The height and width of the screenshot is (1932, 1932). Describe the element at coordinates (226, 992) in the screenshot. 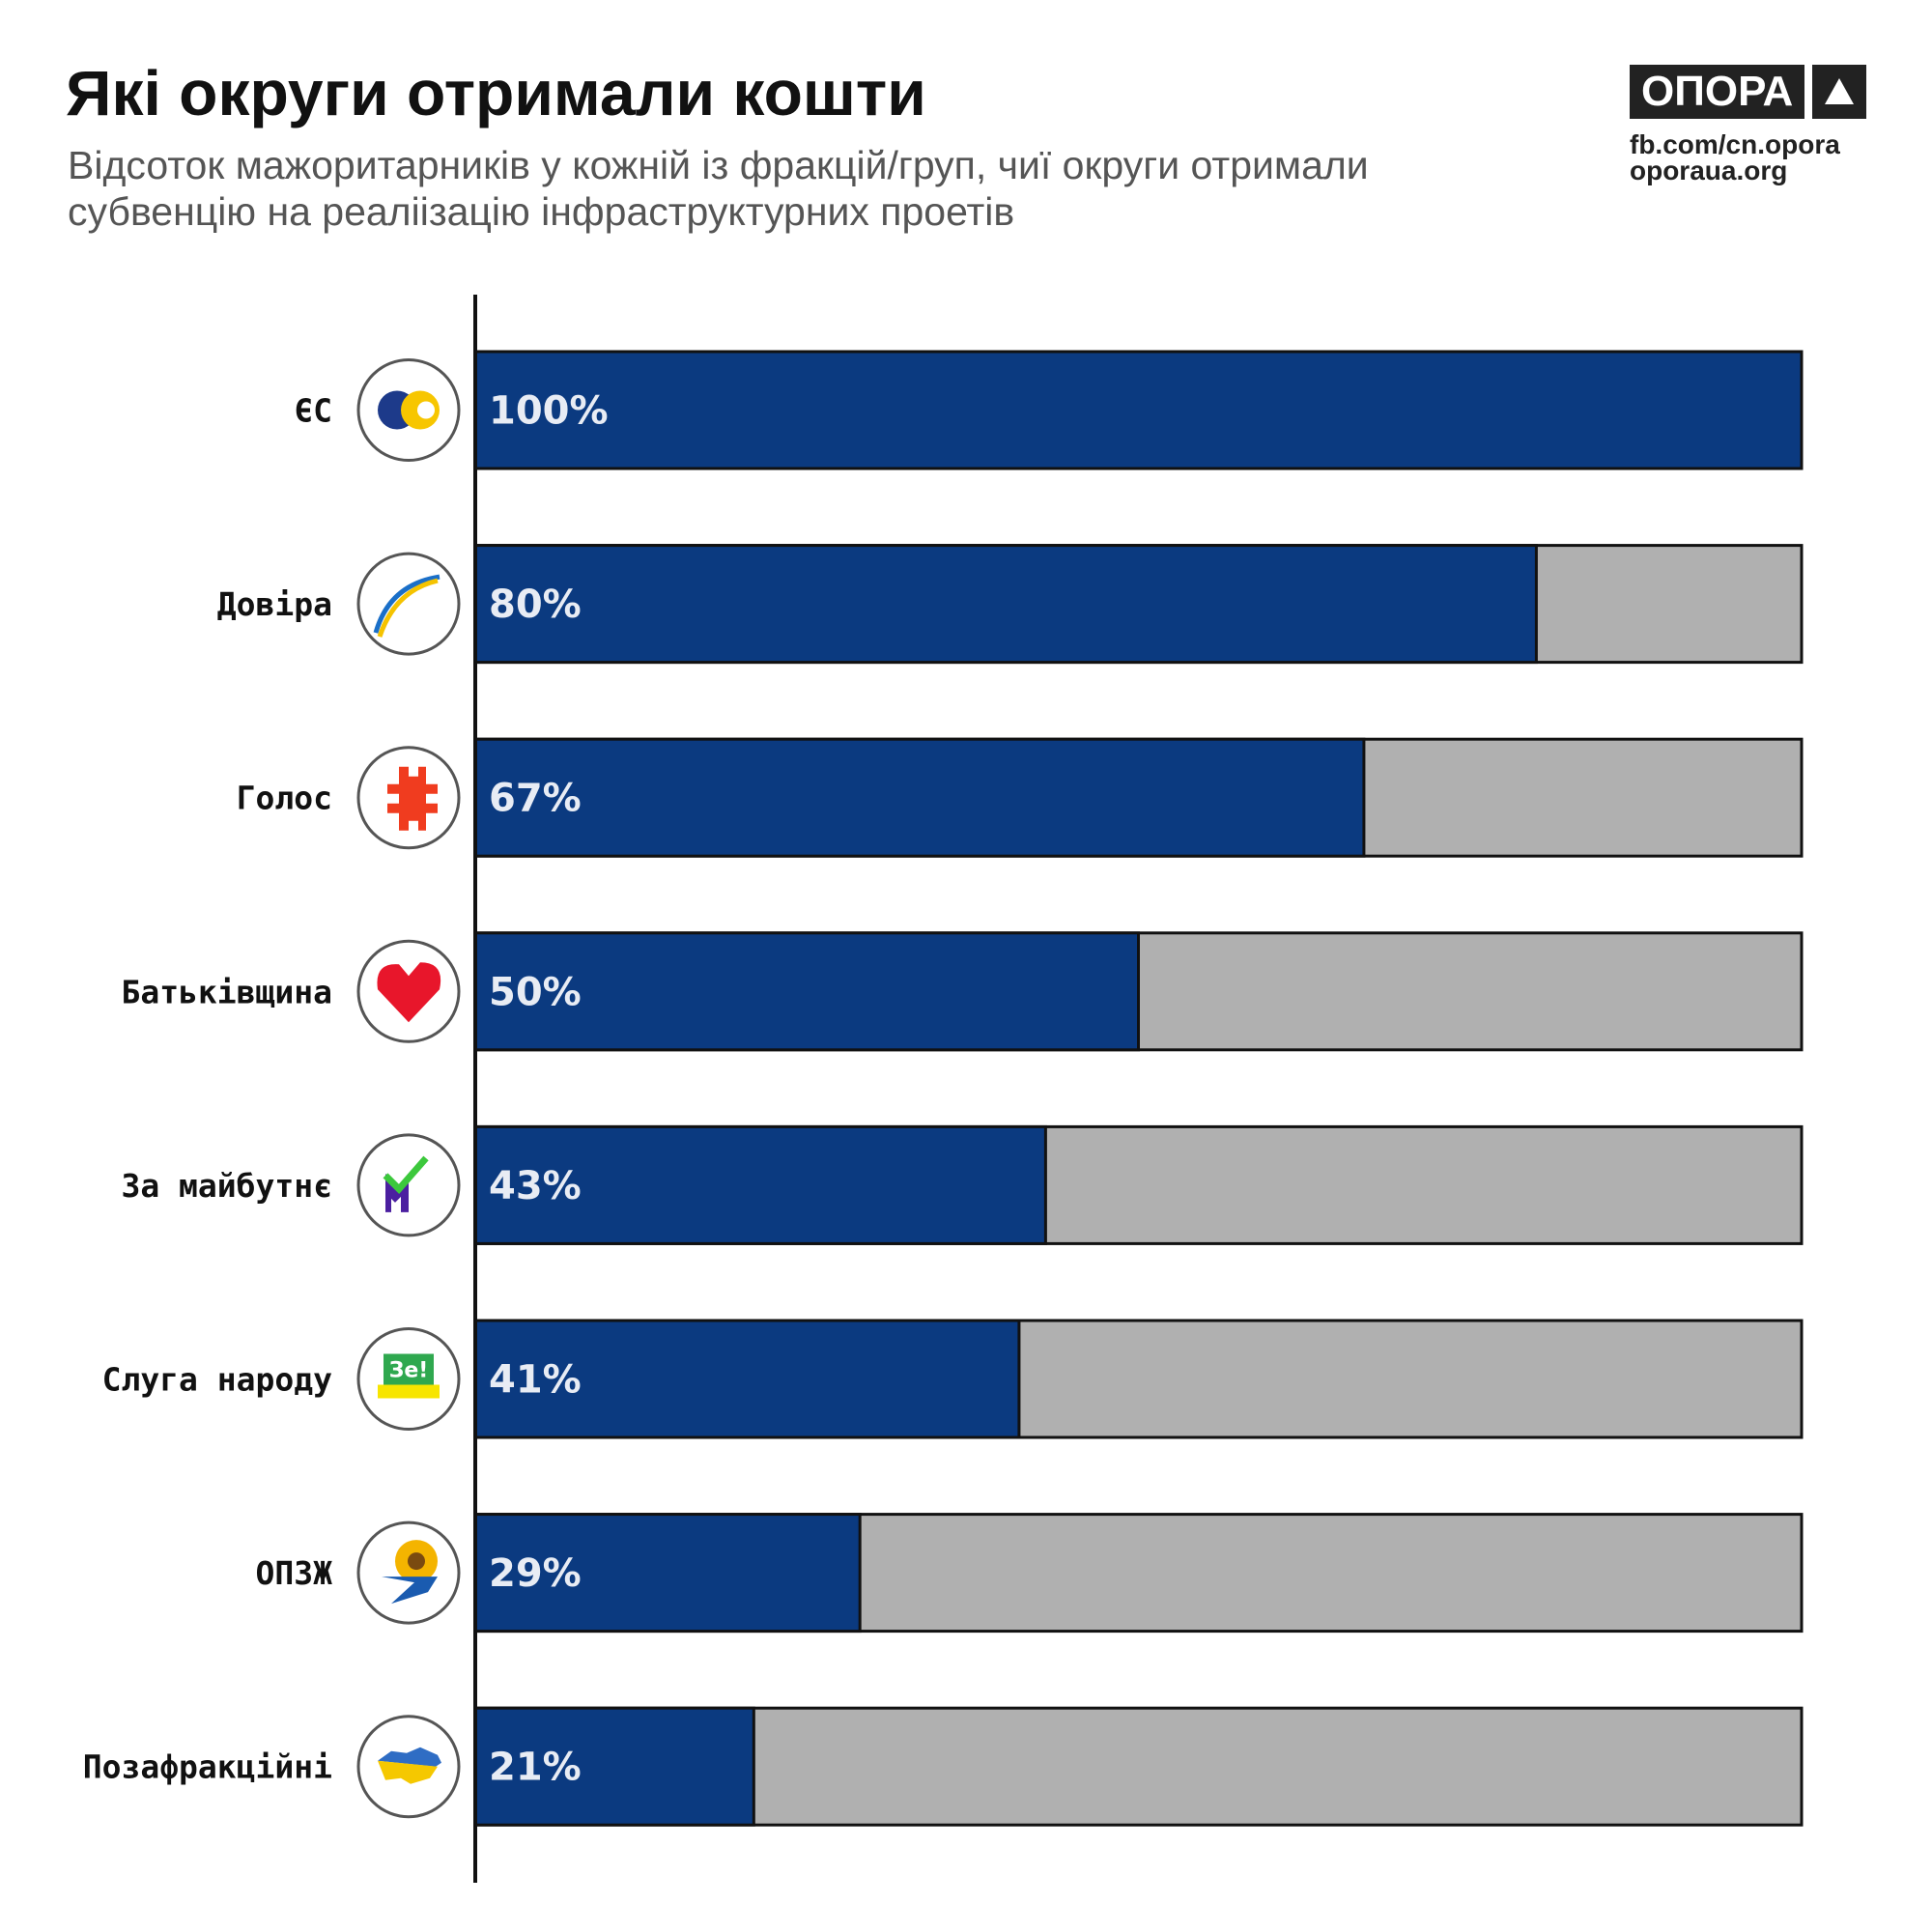

I see `category-label: Батьківщина` at that location.